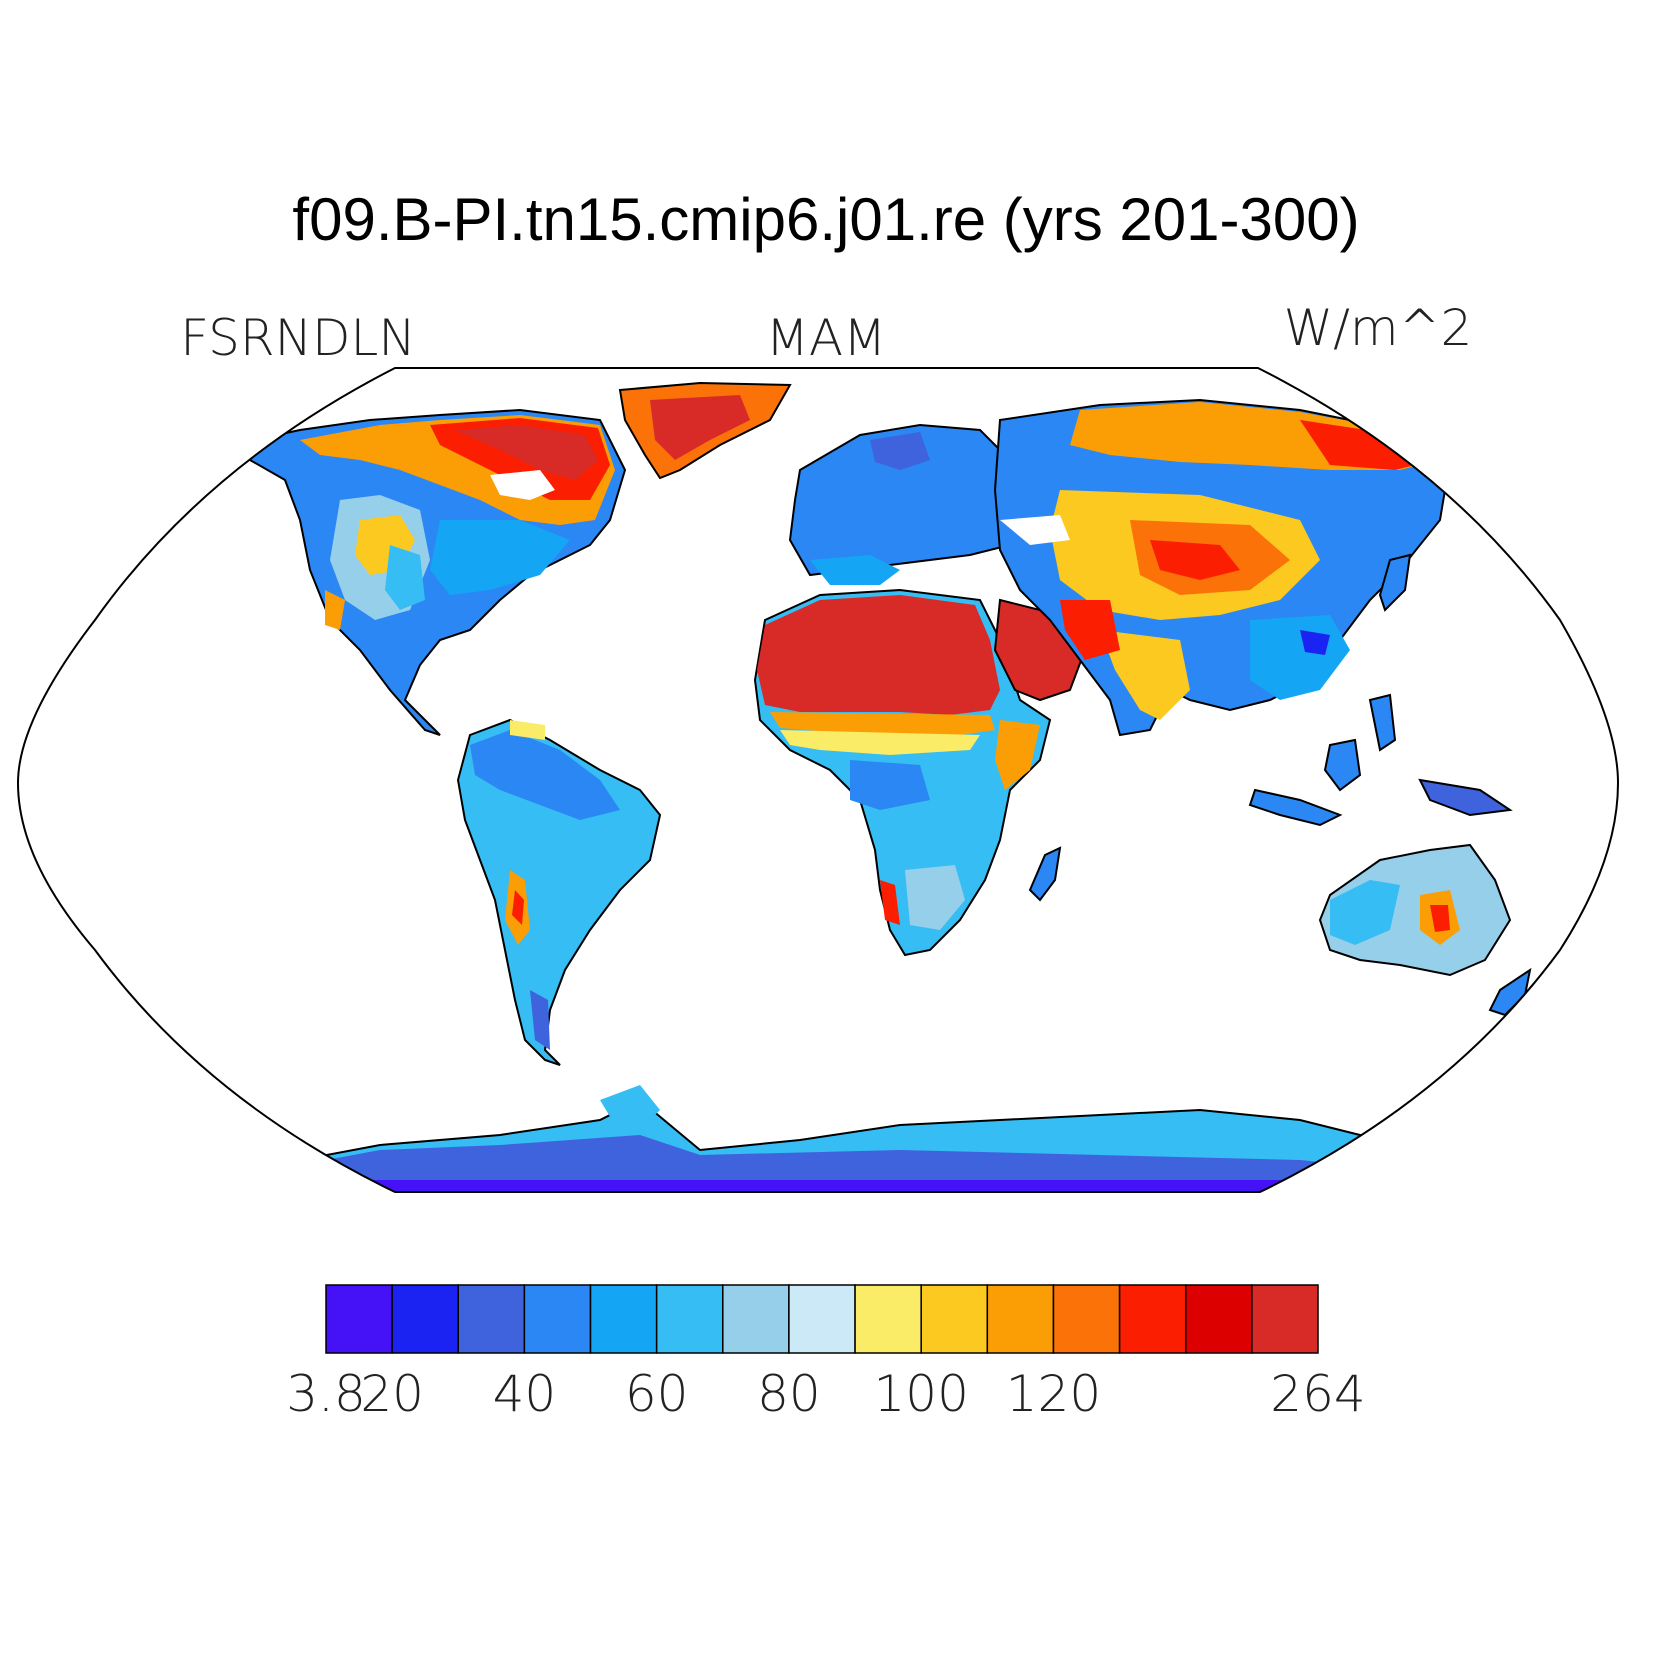 This screenshot has width=1653, height=1653. Describe the element at coordinates (525, 1394) in the screenshot. I see `colorbar-tick-label: 40` at that location.